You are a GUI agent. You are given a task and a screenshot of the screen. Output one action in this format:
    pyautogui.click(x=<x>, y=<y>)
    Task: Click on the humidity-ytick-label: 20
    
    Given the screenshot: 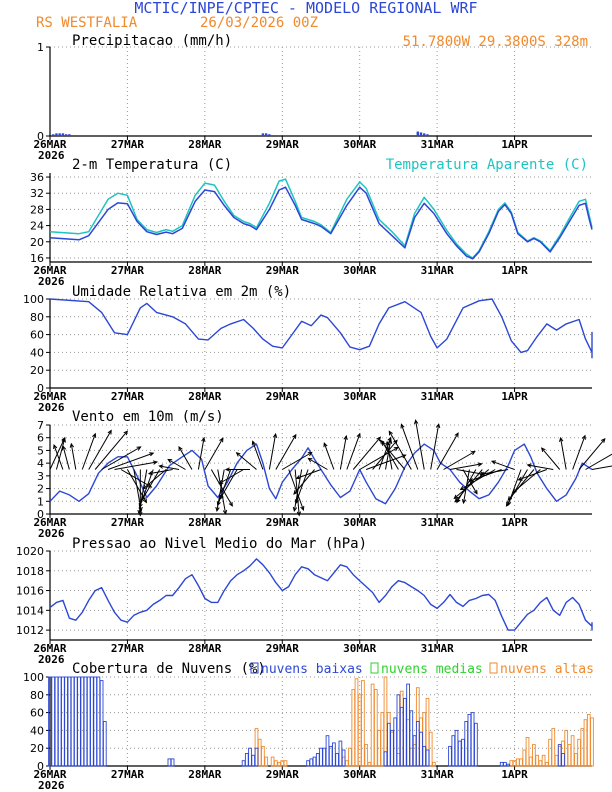 What is the action you would take?
    pyautogui.click(x=37, y=370)
    